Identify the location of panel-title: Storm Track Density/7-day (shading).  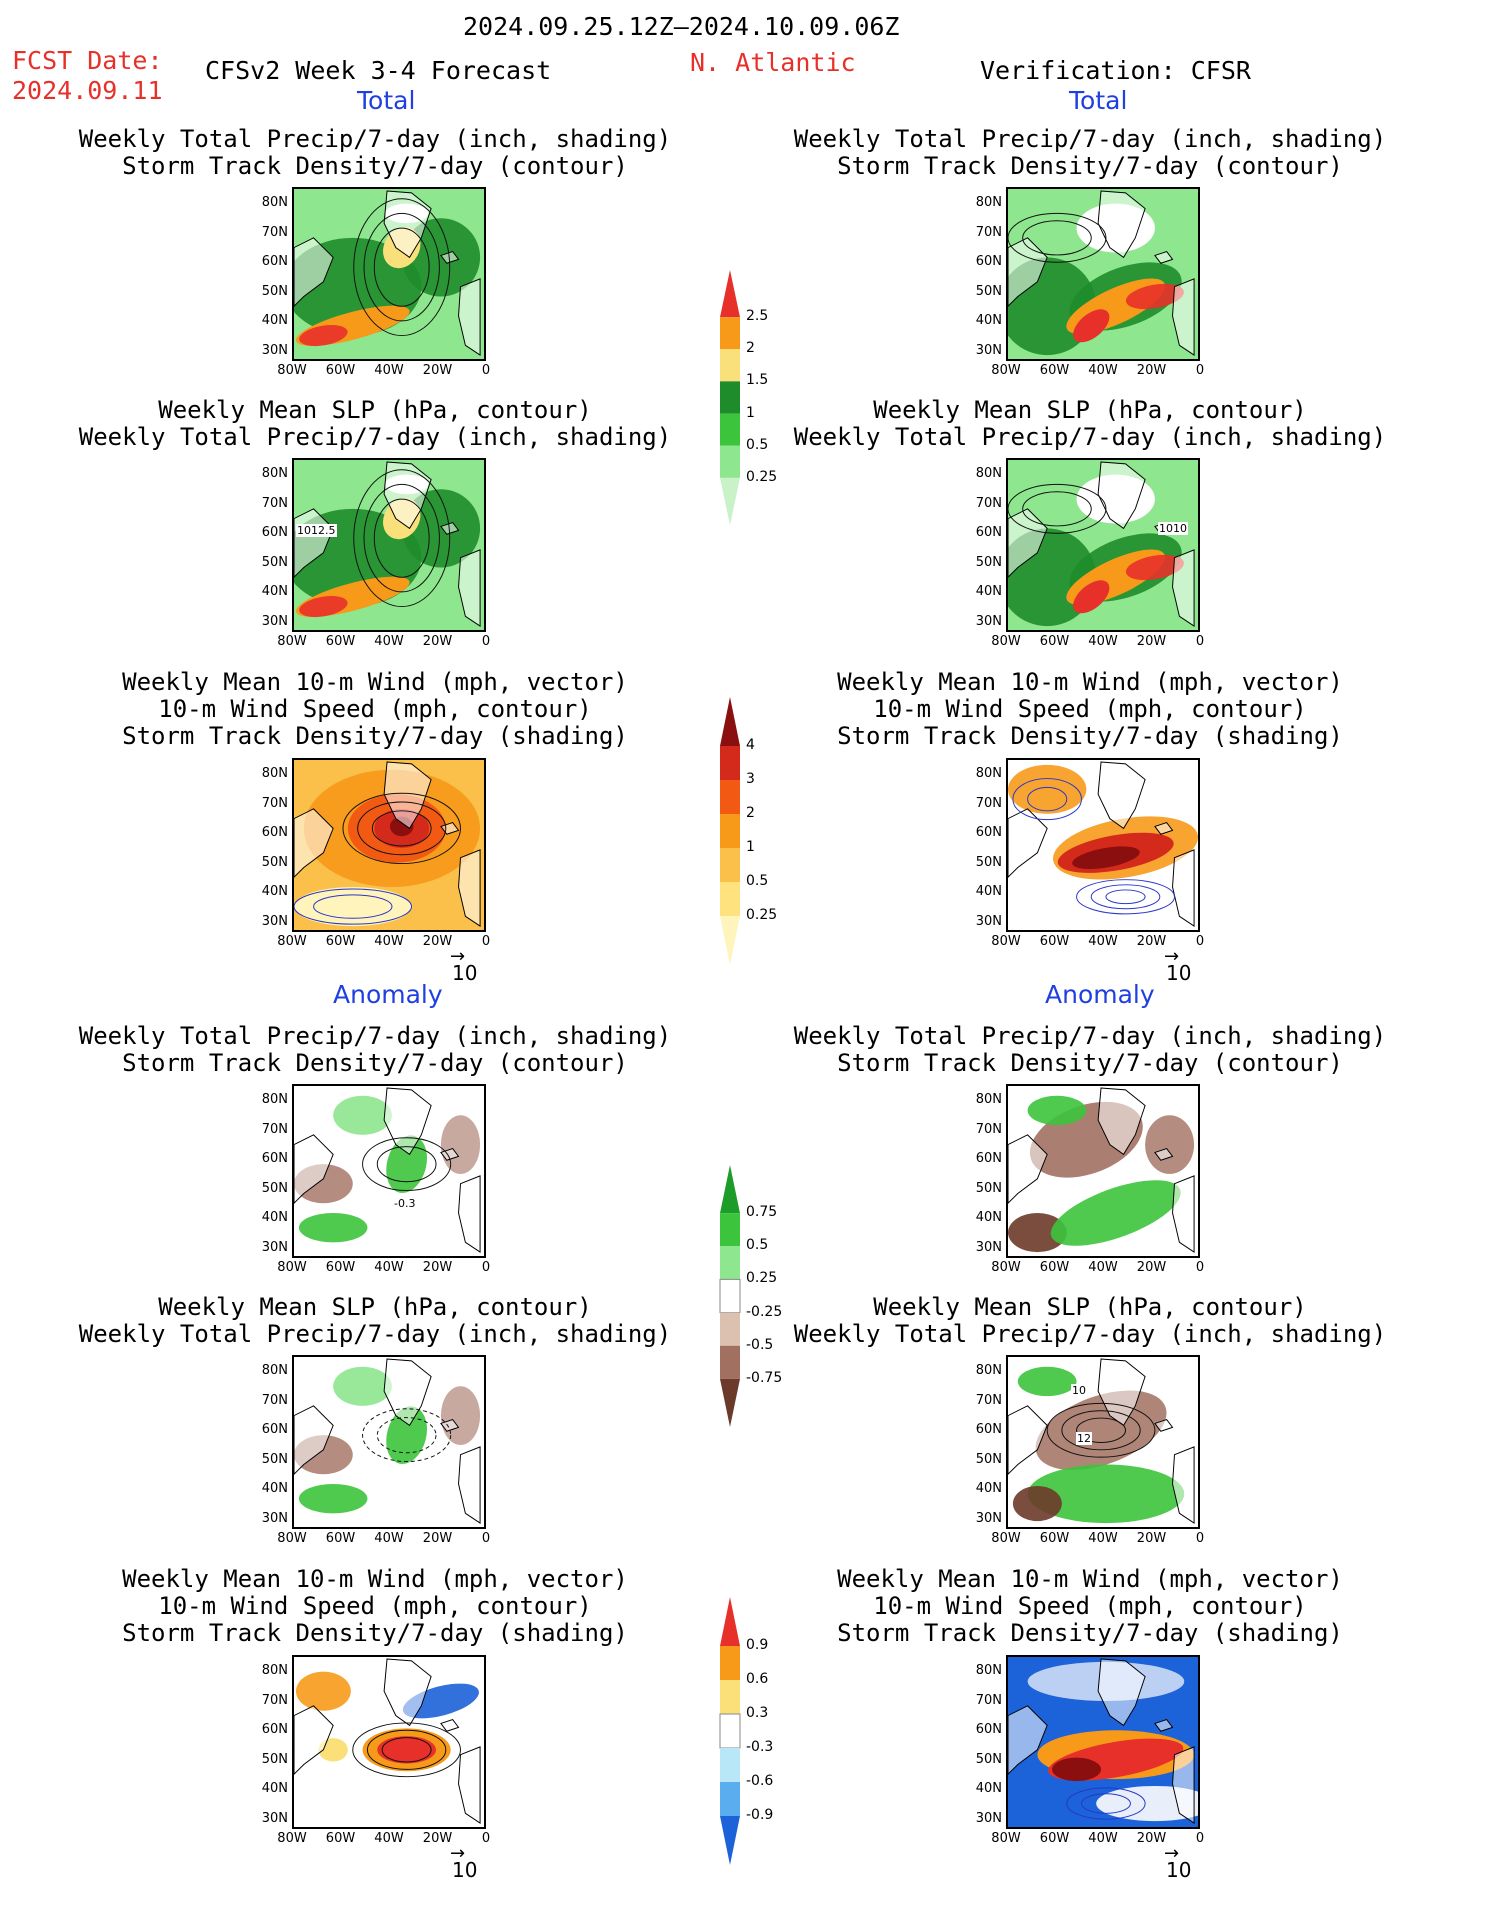
(1090, 736).